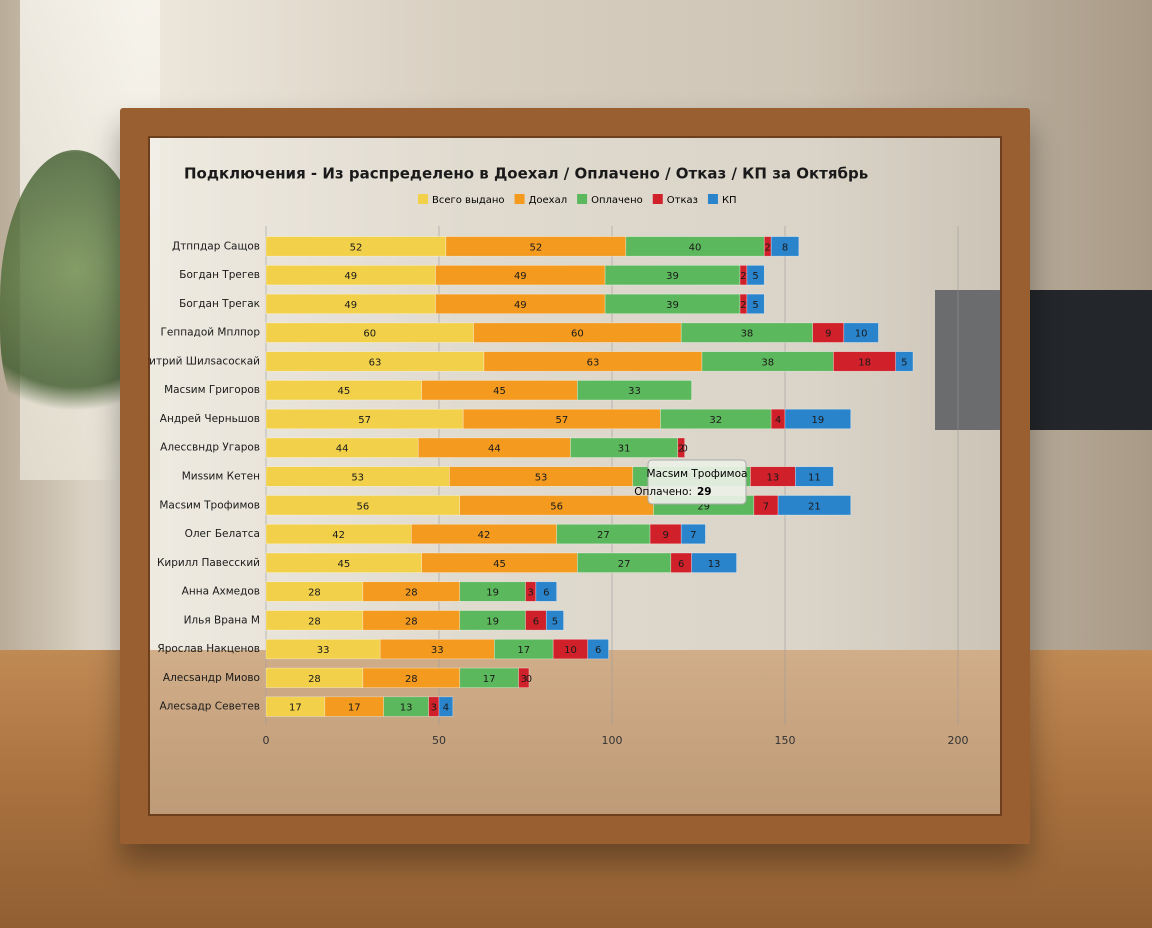 The image size is (1152, 928). Describe the element at coordinates (212, 390) in the screenshot. I see `y-tick-label: Maсsим Григоров` at that location.